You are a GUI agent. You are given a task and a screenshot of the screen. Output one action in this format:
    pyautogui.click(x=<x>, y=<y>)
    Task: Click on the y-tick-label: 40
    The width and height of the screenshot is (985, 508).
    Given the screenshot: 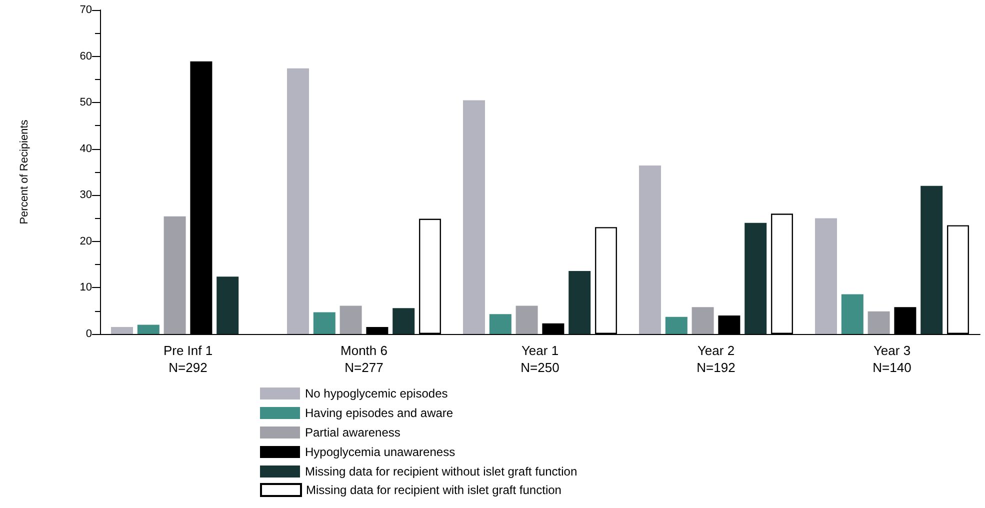 What is the action you would take?
    pyautogui.click(x=86, y=148)
    